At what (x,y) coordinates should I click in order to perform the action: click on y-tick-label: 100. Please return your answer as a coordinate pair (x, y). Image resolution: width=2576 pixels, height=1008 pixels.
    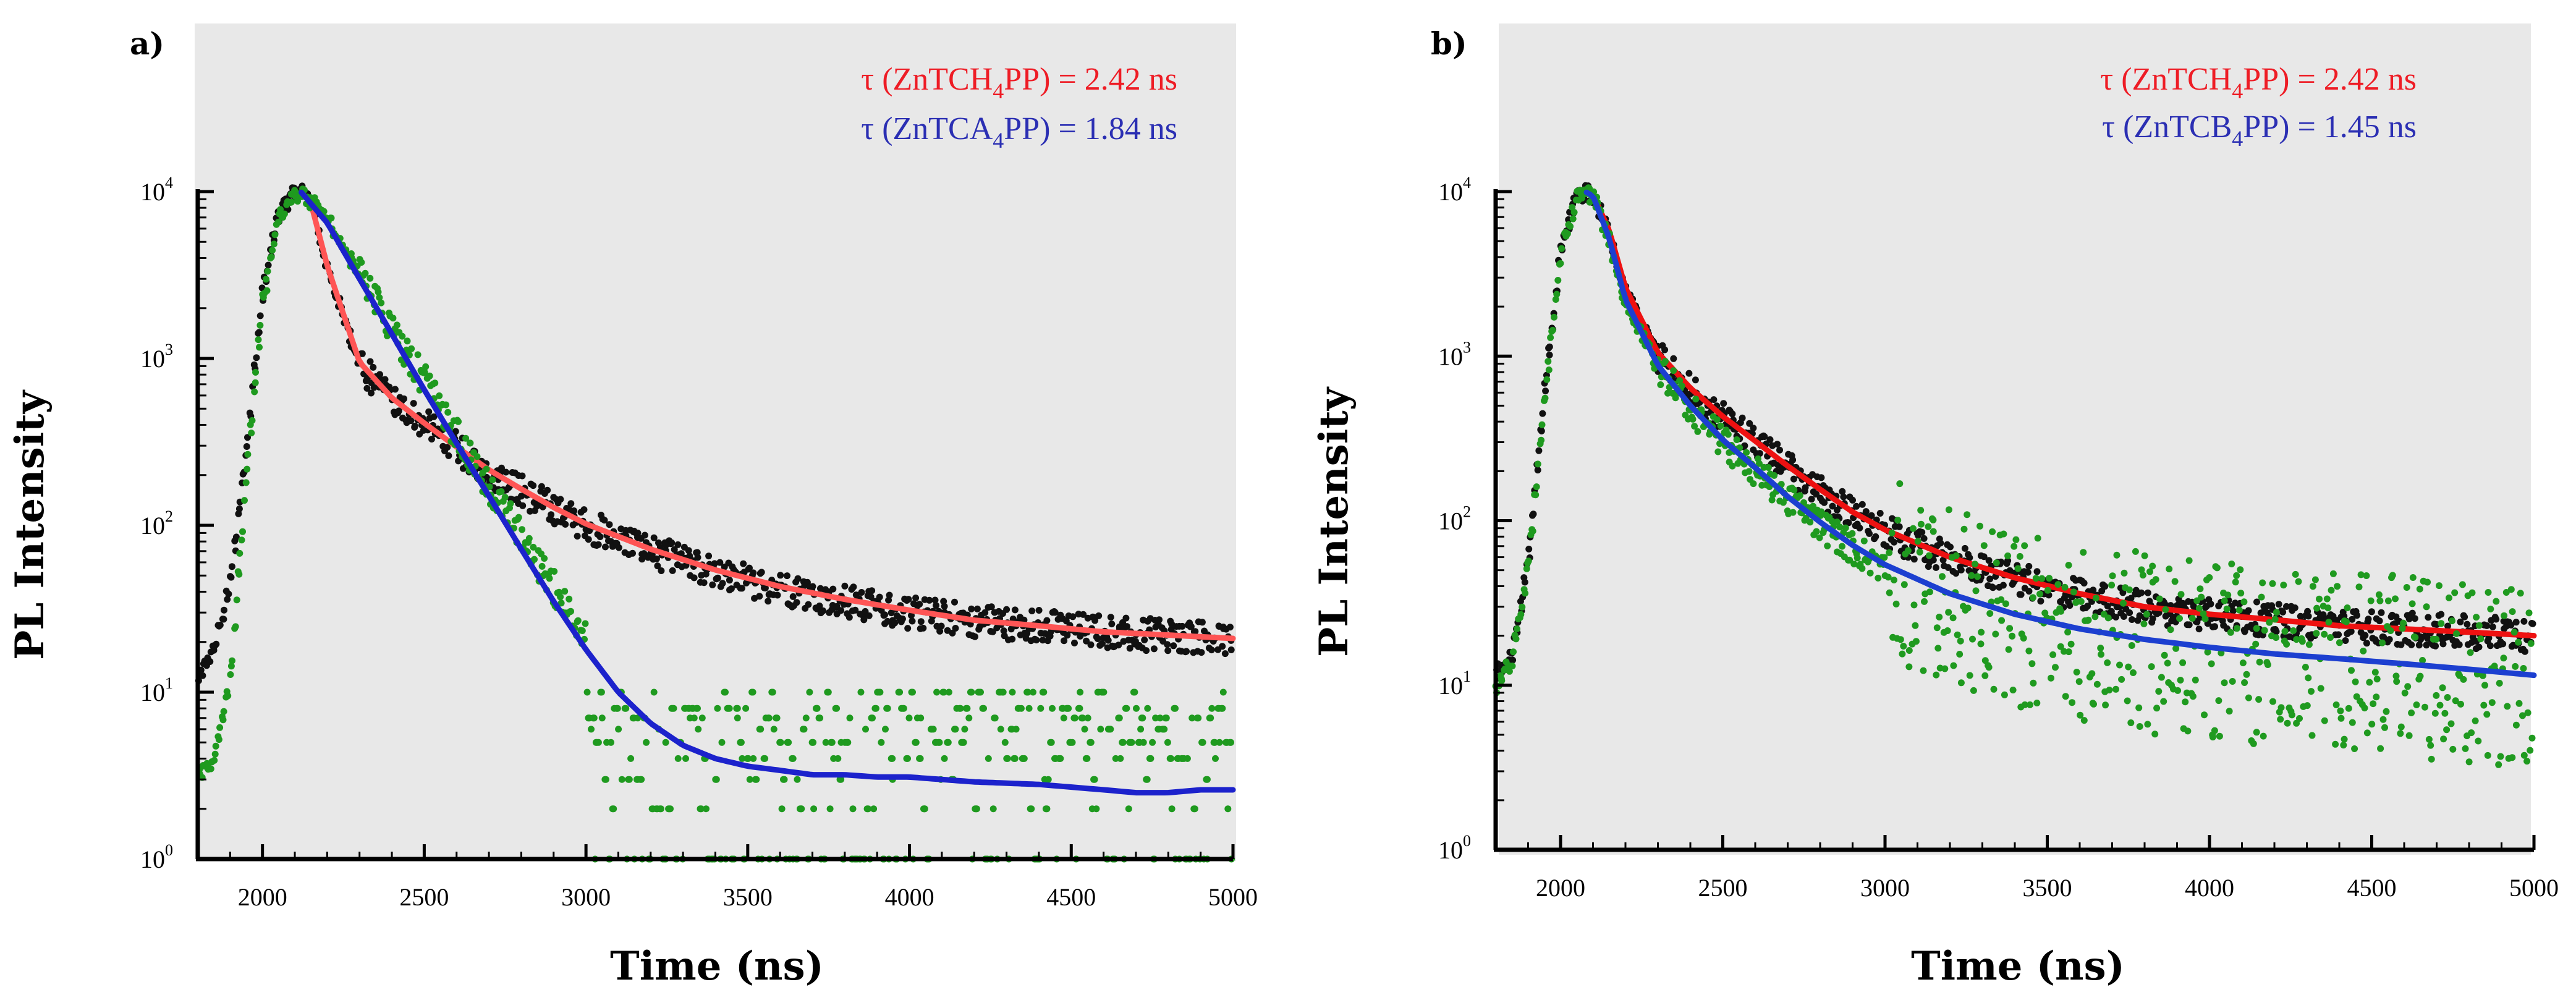
    Looking at the image, I should click on (1454, 848).